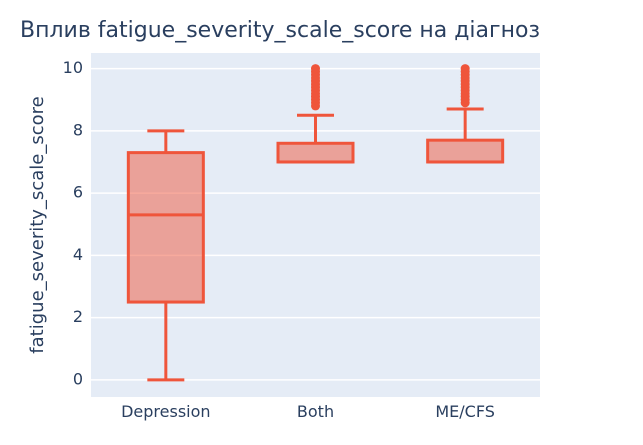  What do you see at coordinates (37, 224) in the screenshot?
I see `y-axis-title: fatigue_severity_scale_score` at bounding box center [37, 224].